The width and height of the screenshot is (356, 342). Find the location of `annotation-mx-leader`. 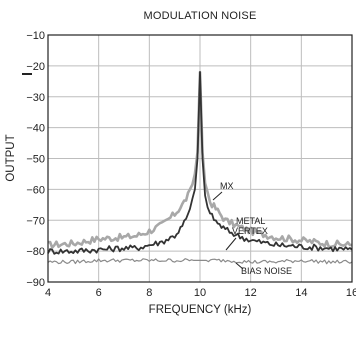

annotation-mx-leader is located at coordinates (217, 196).